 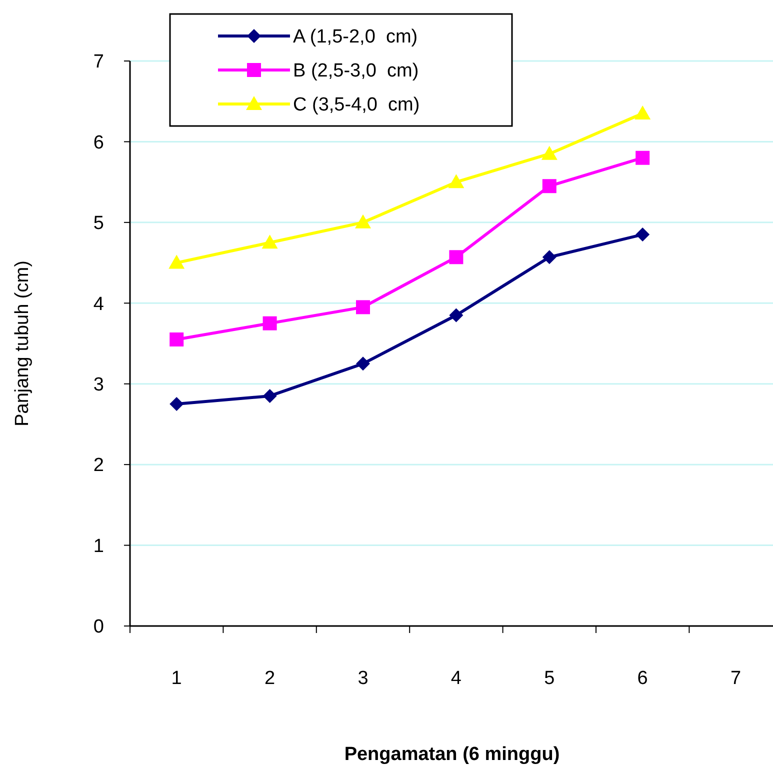 What do you see at coordinates (176, 678) in the screenshot?
I see `x-tick-label: 1` at bounding box center [176, 678].